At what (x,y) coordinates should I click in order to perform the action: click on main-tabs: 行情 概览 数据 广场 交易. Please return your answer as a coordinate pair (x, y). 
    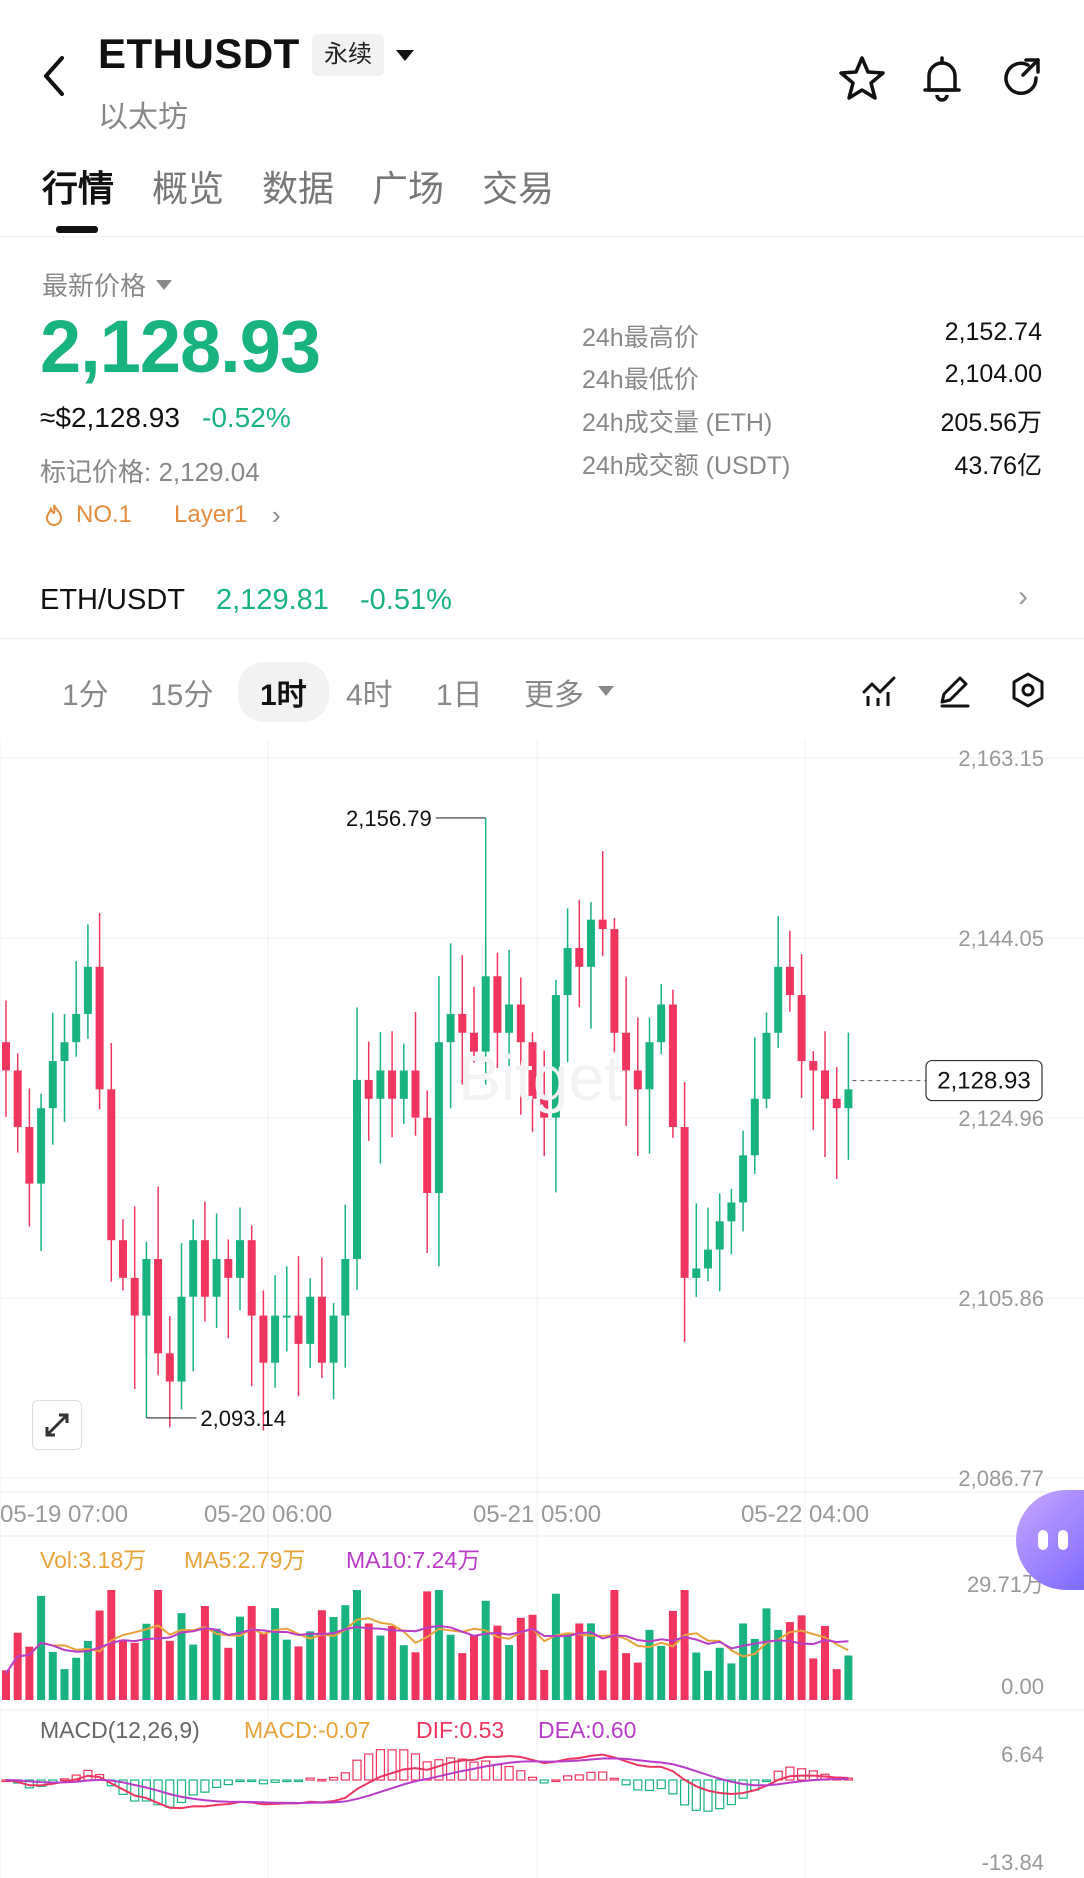
    Looking at the image, I should click on (542, 198).